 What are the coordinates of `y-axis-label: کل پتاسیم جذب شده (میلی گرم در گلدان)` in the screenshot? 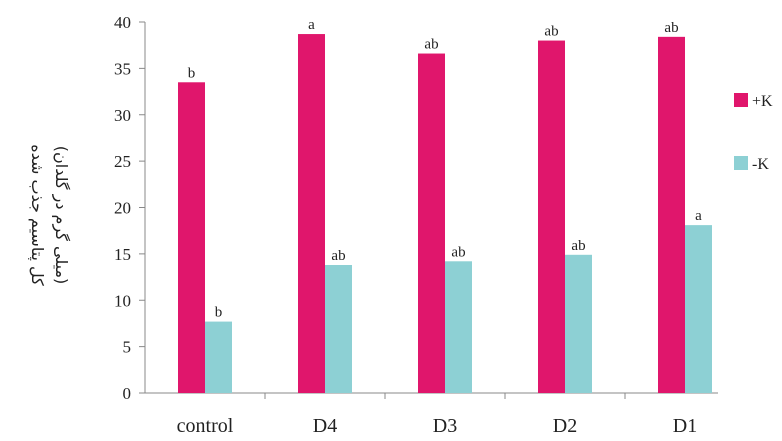 It's located at (49, 215).